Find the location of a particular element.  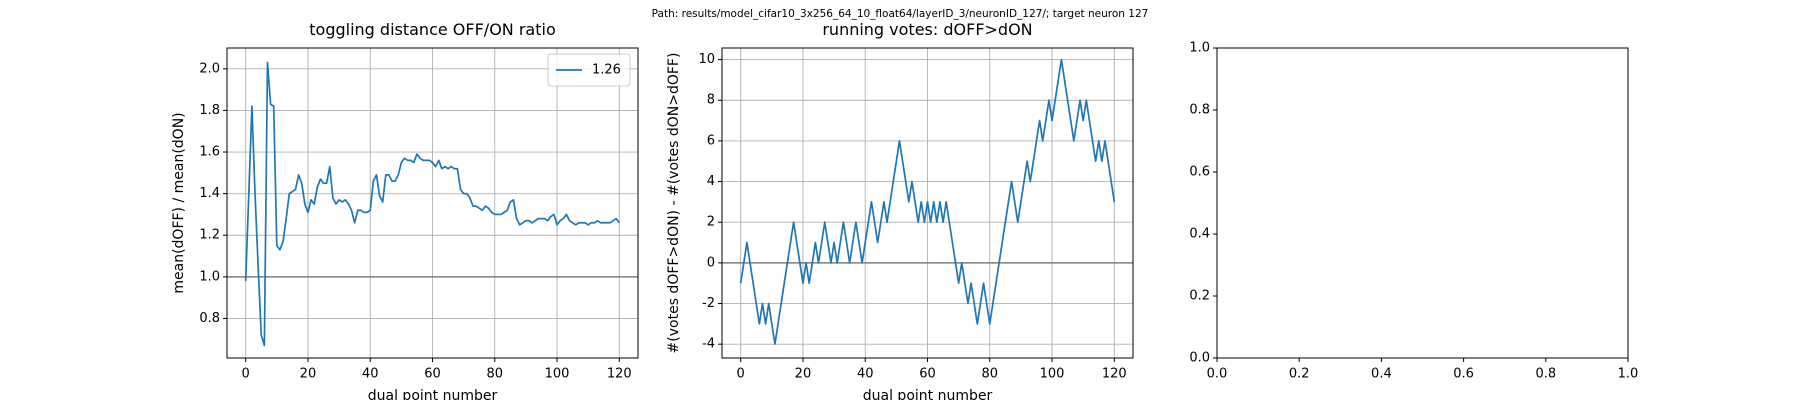

y-tick-label: 1.4 is located at coordinates (209, 193).